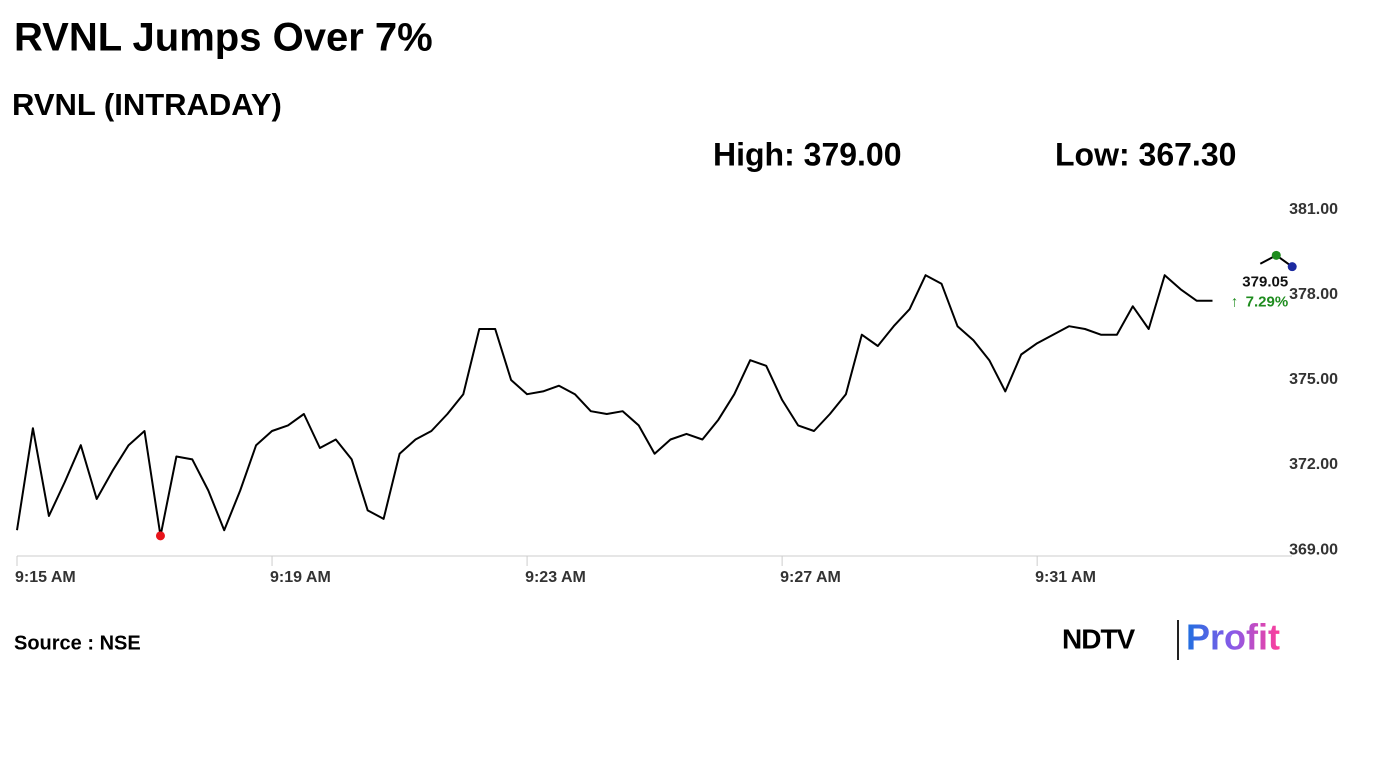  I want to click on source: Source : NSE, so click(77, 643).